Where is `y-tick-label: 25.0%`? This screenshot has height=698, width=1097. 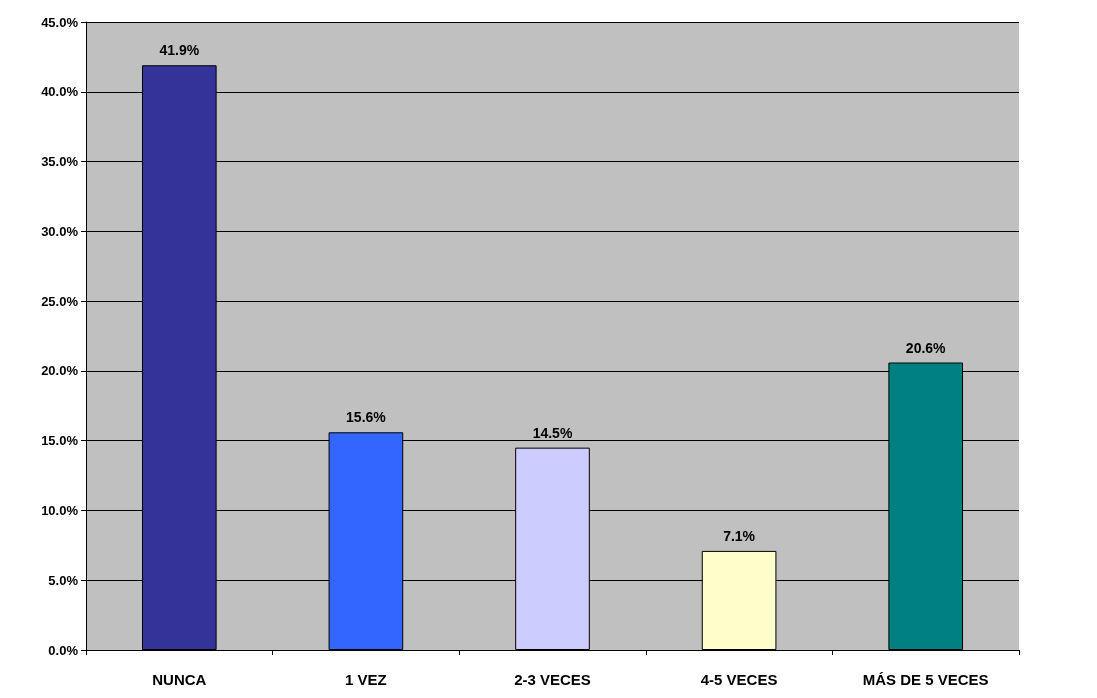
y-tick-label: 25.0% is located at coordinates (60, 301).